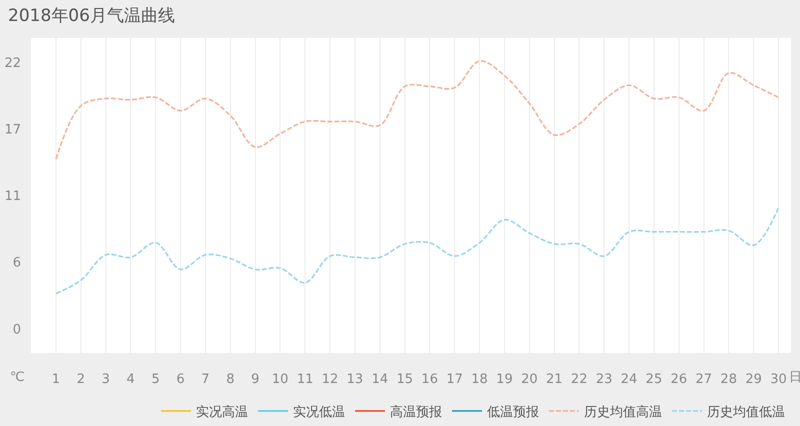 Image resolution: width=800 pixels, height=426 pixels. What do you see at coordinates (513, 412) in the screenshot?
I see `legend-label: 低温预报` at bounding box center [513, 412].